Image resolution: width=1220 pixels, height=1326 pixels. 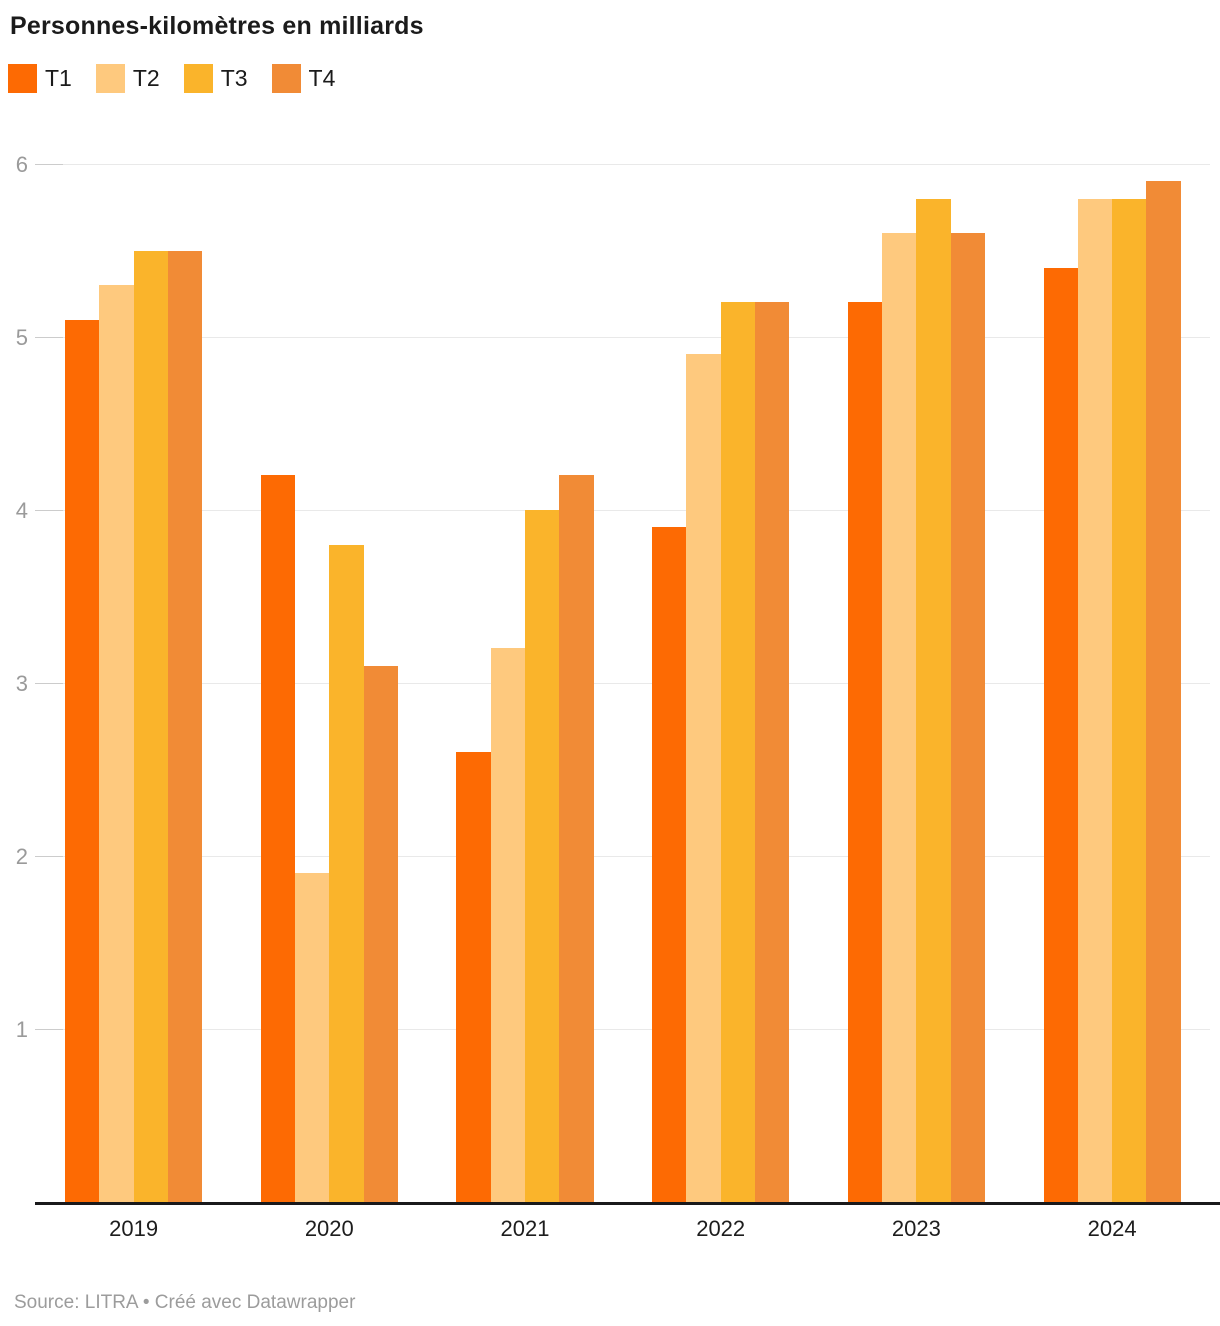 What do you see at coordinates (576, 838) in the screenshot?
I see `bar-2021-t4` at bounding box center [576, 838].